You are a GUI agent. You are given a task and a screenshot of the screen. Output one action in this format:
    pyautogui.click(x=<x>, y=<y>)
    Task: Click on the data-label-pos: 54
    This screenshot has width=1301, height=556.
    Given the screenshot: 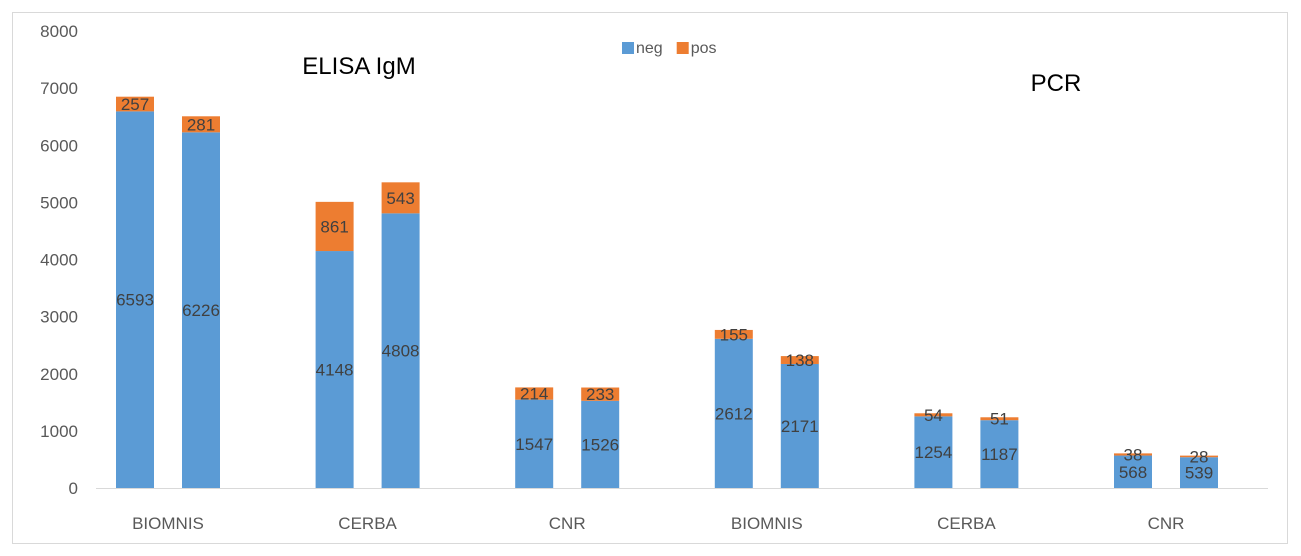 What is the action you would take?
    pyautogui.click(x=933, y=415)
    